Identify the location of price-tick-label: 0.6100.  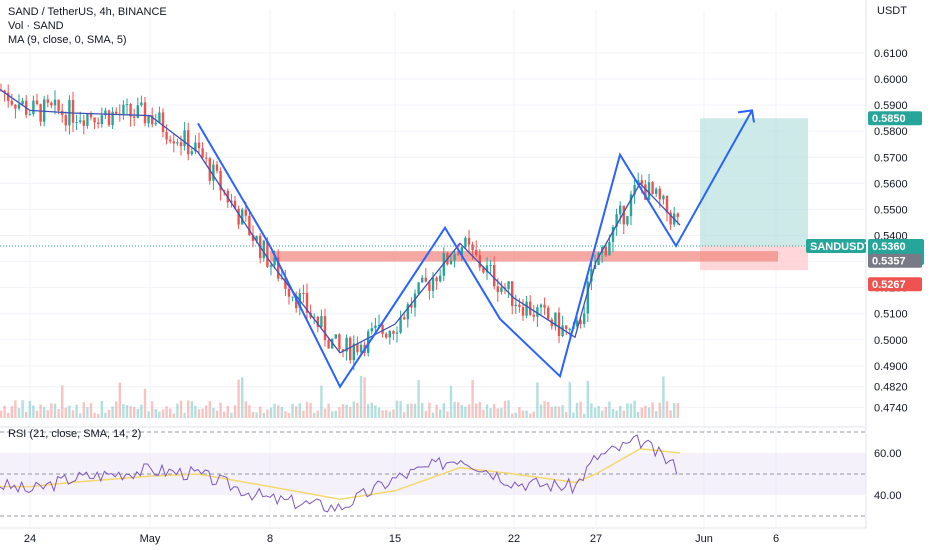
(891, 54).